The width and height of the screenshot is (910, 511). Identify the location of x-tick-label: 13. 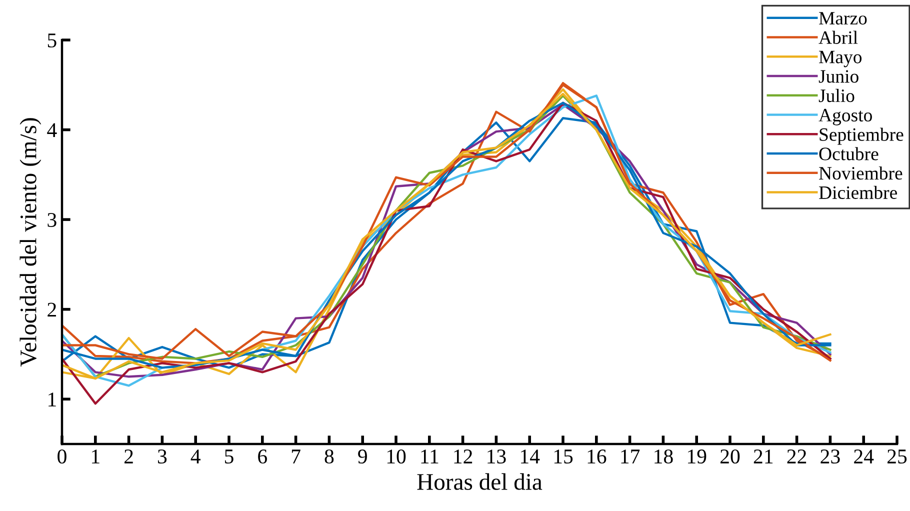
(497, 457).